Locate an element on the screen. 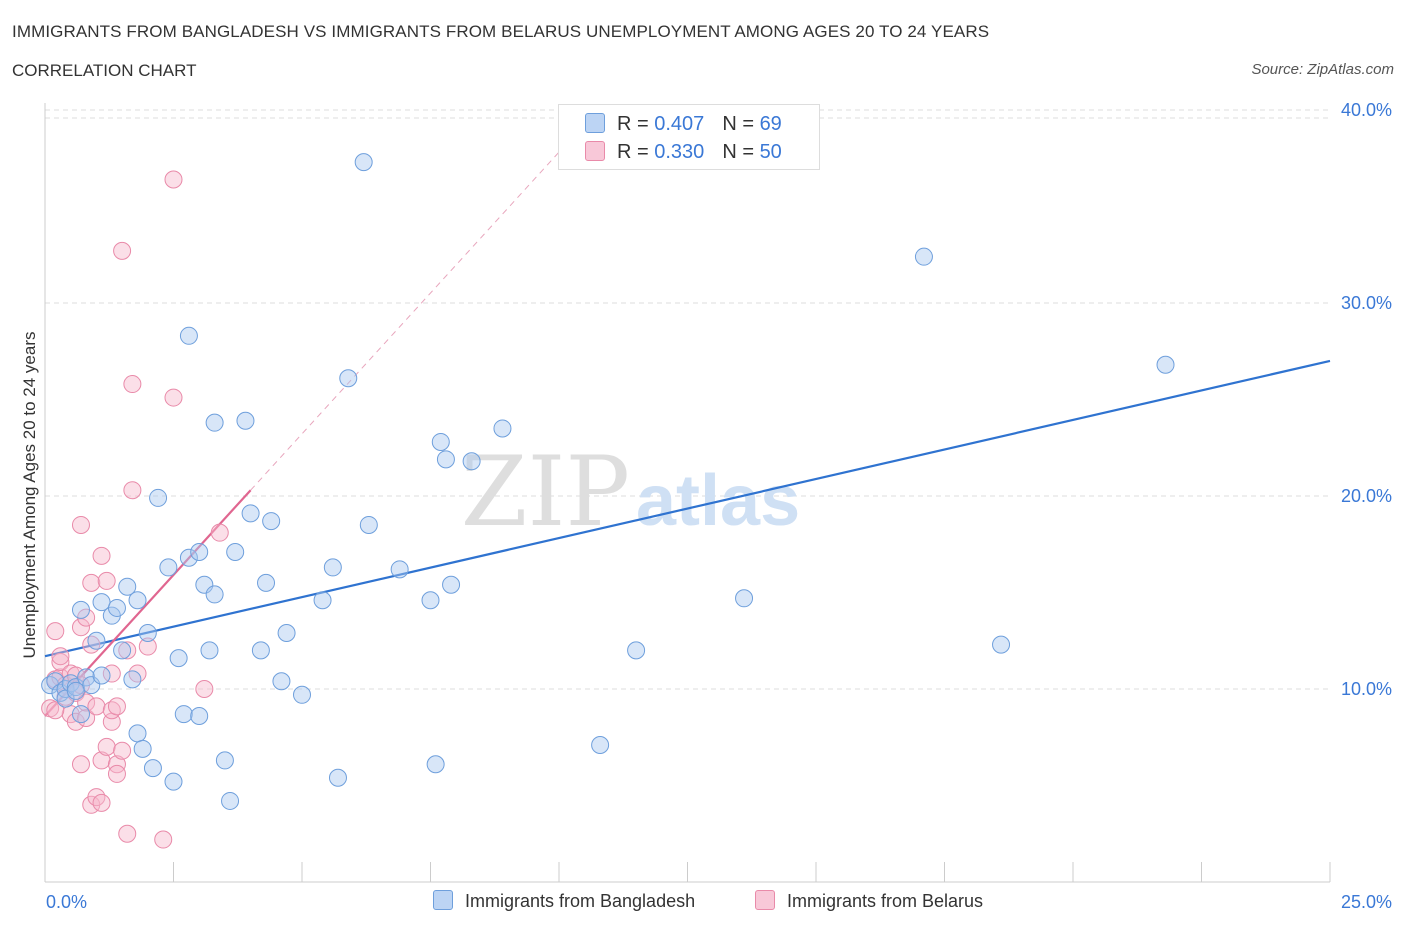  chart-subtitle: CORRELATION CHART is located at coordinates (104, 70).